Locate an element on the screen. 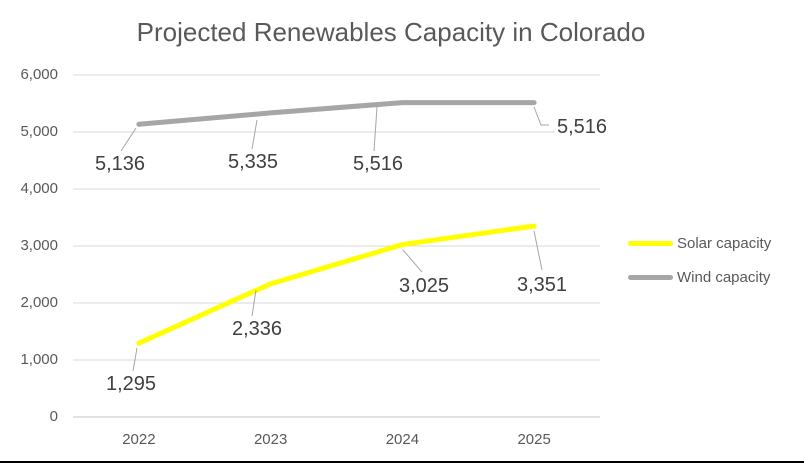 This screenshot has width=804, height=468. data-label-text: 5,136 is located at coordinates (120, 164).